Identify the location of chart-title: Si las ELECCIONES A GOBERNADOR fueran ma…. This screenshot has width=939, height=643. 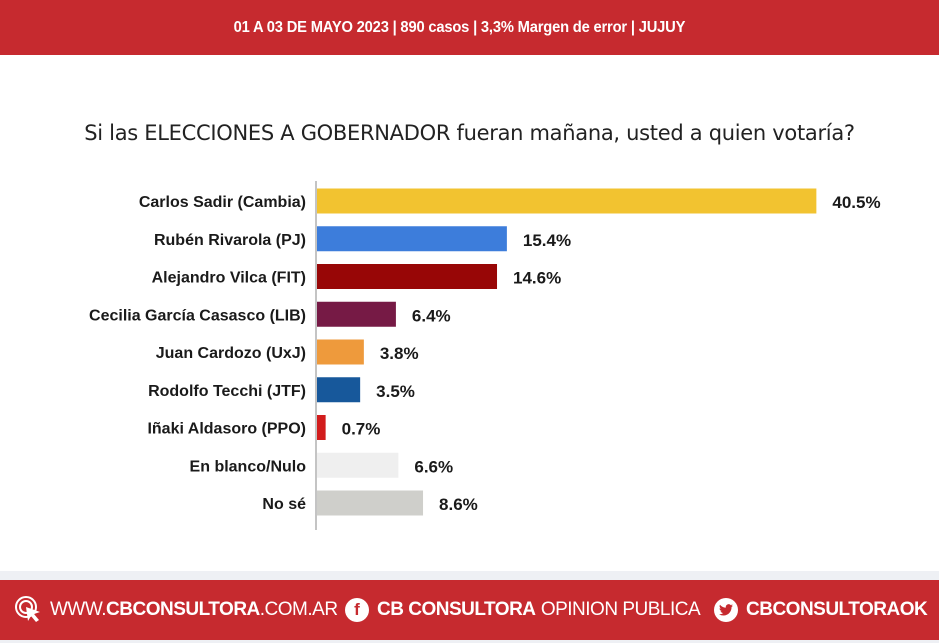
(469, 133).